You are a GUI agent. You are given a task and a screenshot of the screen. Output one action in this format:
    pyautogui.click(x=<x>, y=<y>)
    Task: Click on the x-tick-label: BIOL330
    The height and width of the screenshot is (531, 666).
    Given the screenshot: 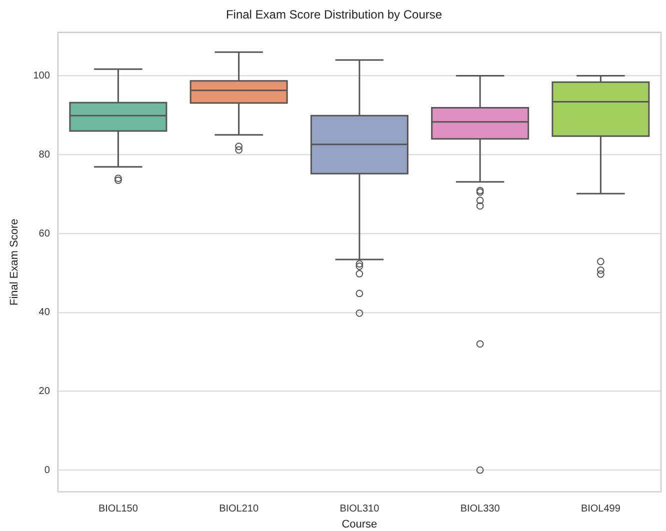 What is the action you would take?
    pyautogui.click(x=480, y=509)
    